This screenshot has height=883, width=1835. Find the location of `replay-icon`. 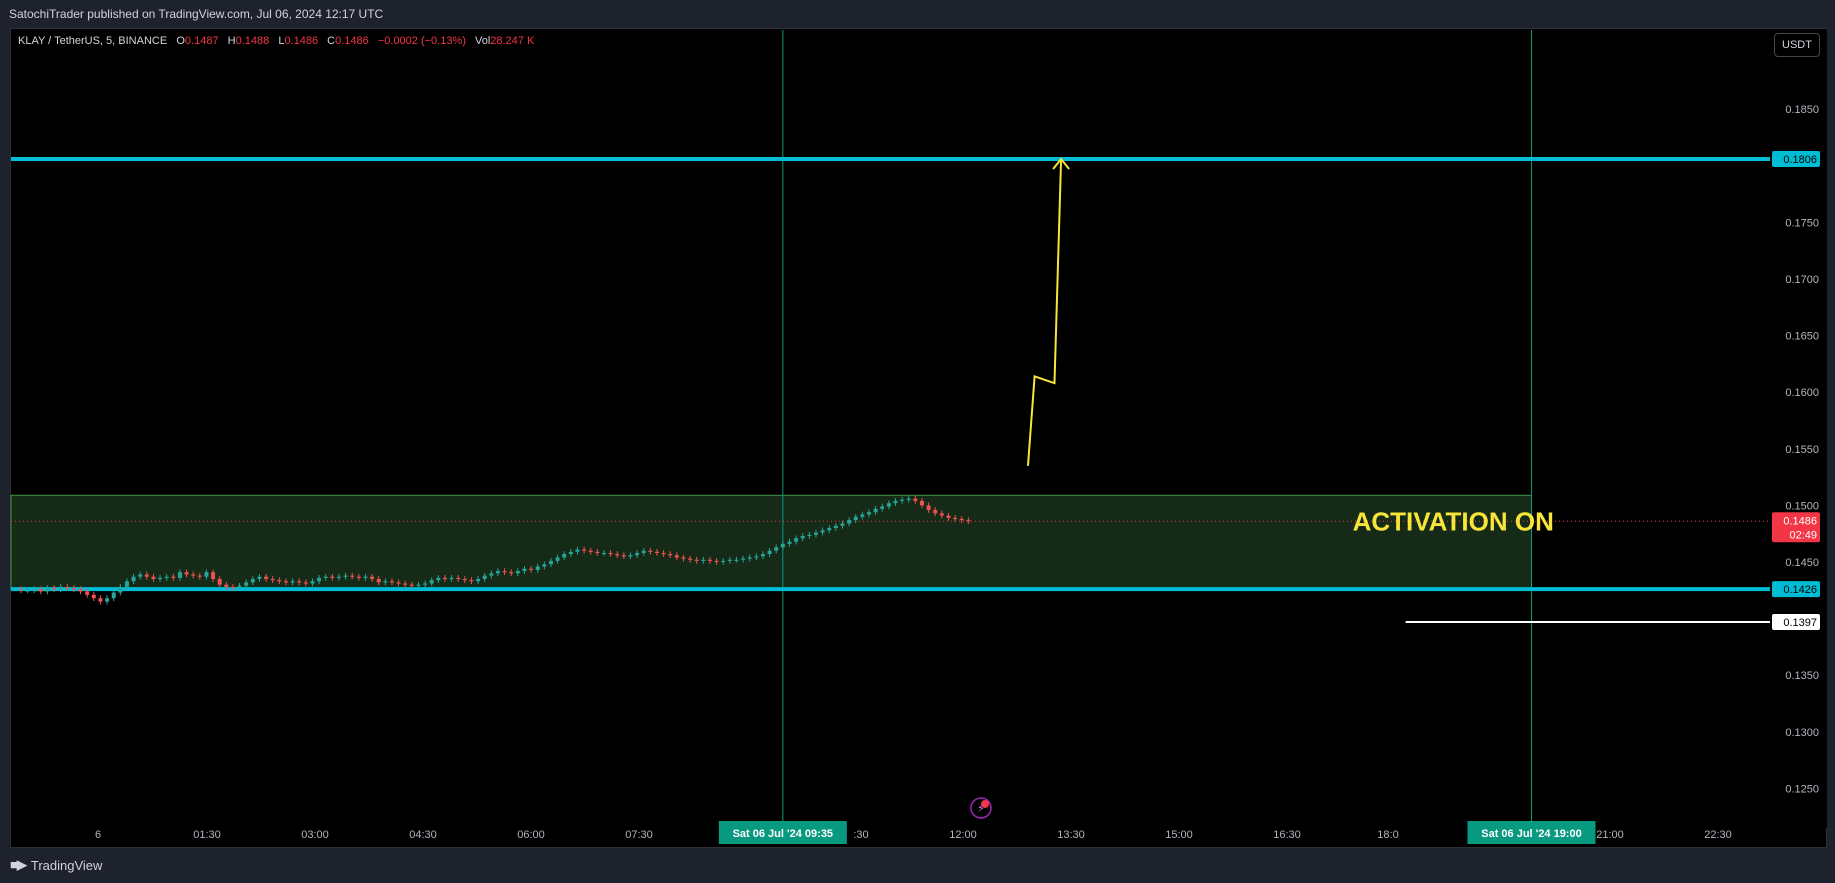

replay-icon is located at coordinates (981, 808).